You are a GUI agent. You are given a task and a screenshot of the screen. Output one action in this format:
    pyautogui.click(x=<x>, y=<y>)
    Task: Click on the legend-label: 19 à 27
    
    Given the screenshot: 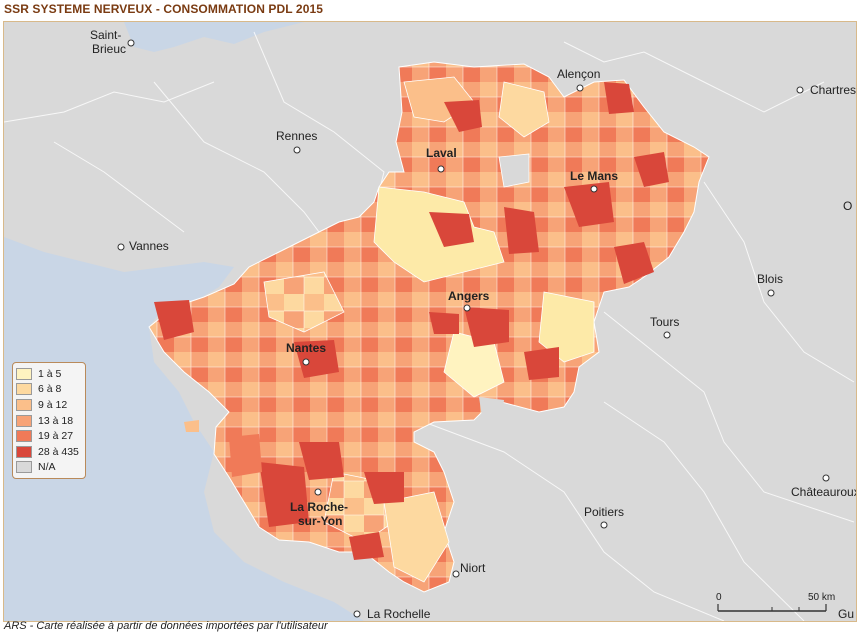 What is the action you would take?
    pyautogui.click(x=56, y=436)
    